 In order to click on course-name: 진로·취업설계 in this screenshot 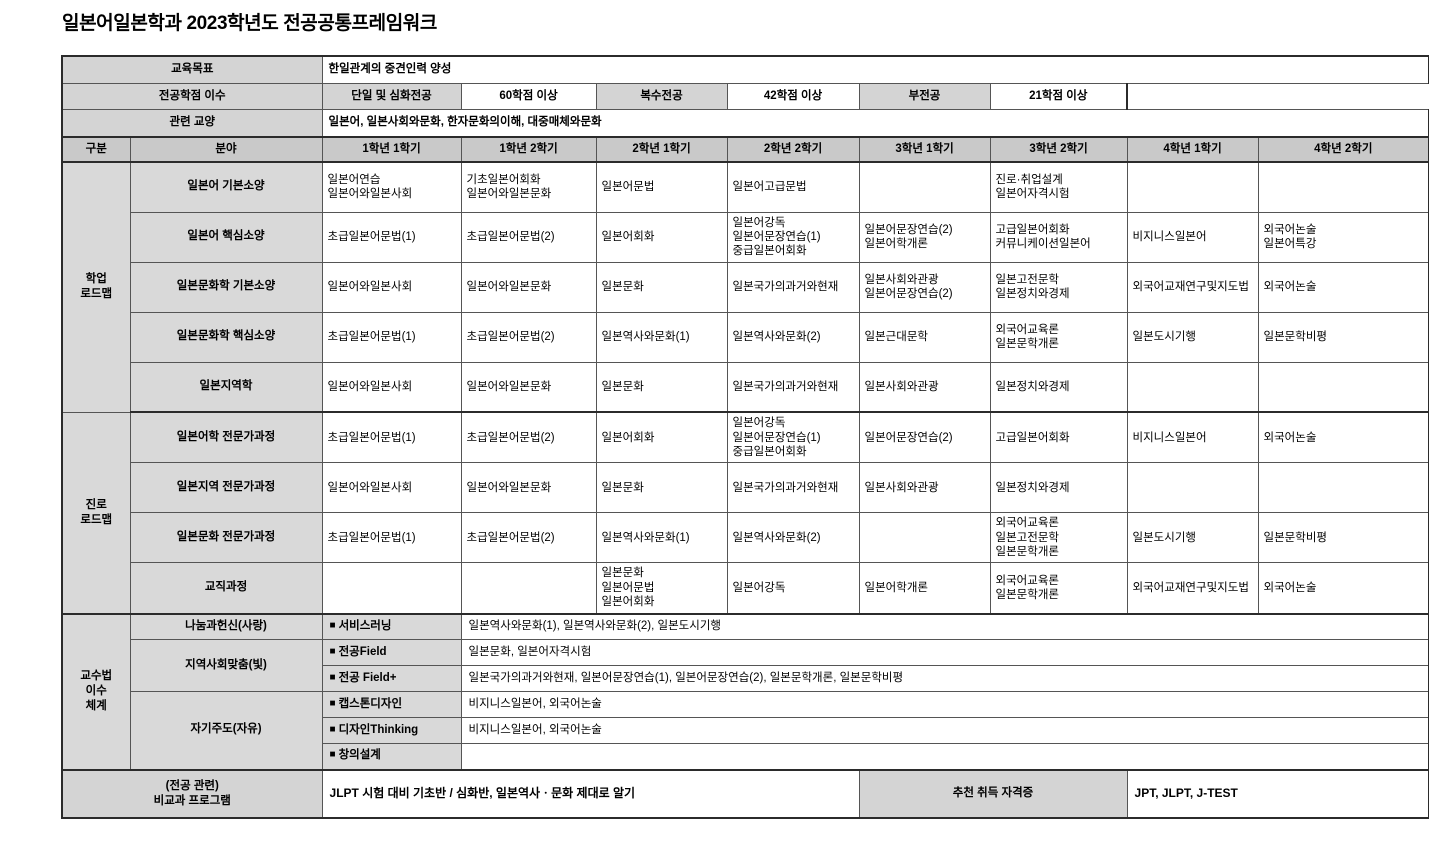, I will do `click(1029, 179)`.